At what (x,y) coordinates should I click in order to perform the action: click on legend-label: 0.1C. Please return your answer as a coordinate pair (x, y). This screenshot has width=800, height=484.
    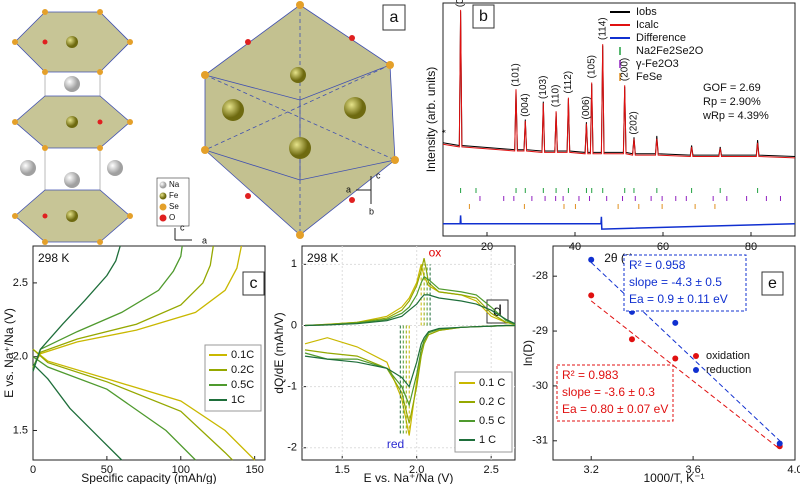
    Looking at the image, I should click on (242, 355).